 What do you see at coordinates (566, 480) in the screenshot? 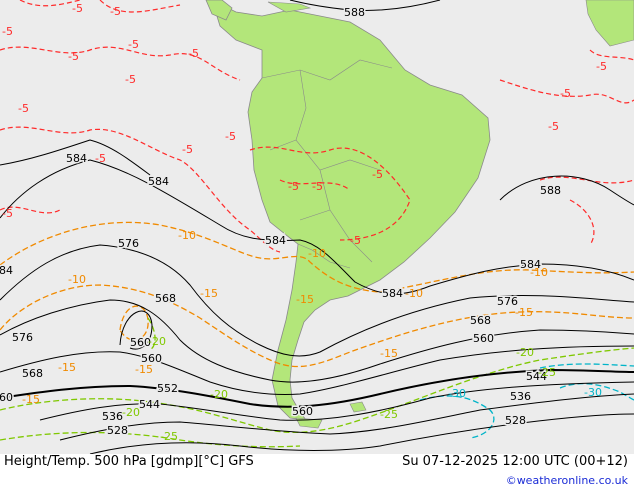
I see `credit-link: ©weatheronline.co.uk` at bounding box center [566, 480].